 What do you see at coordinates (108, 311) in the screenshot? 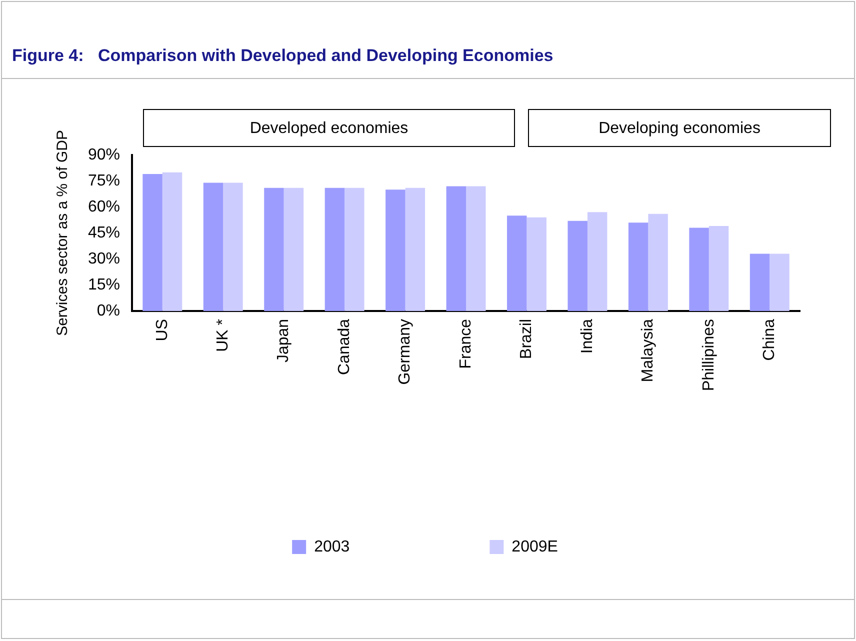
I see `y-tick-label: 0%` at bounding box center [108, 311].